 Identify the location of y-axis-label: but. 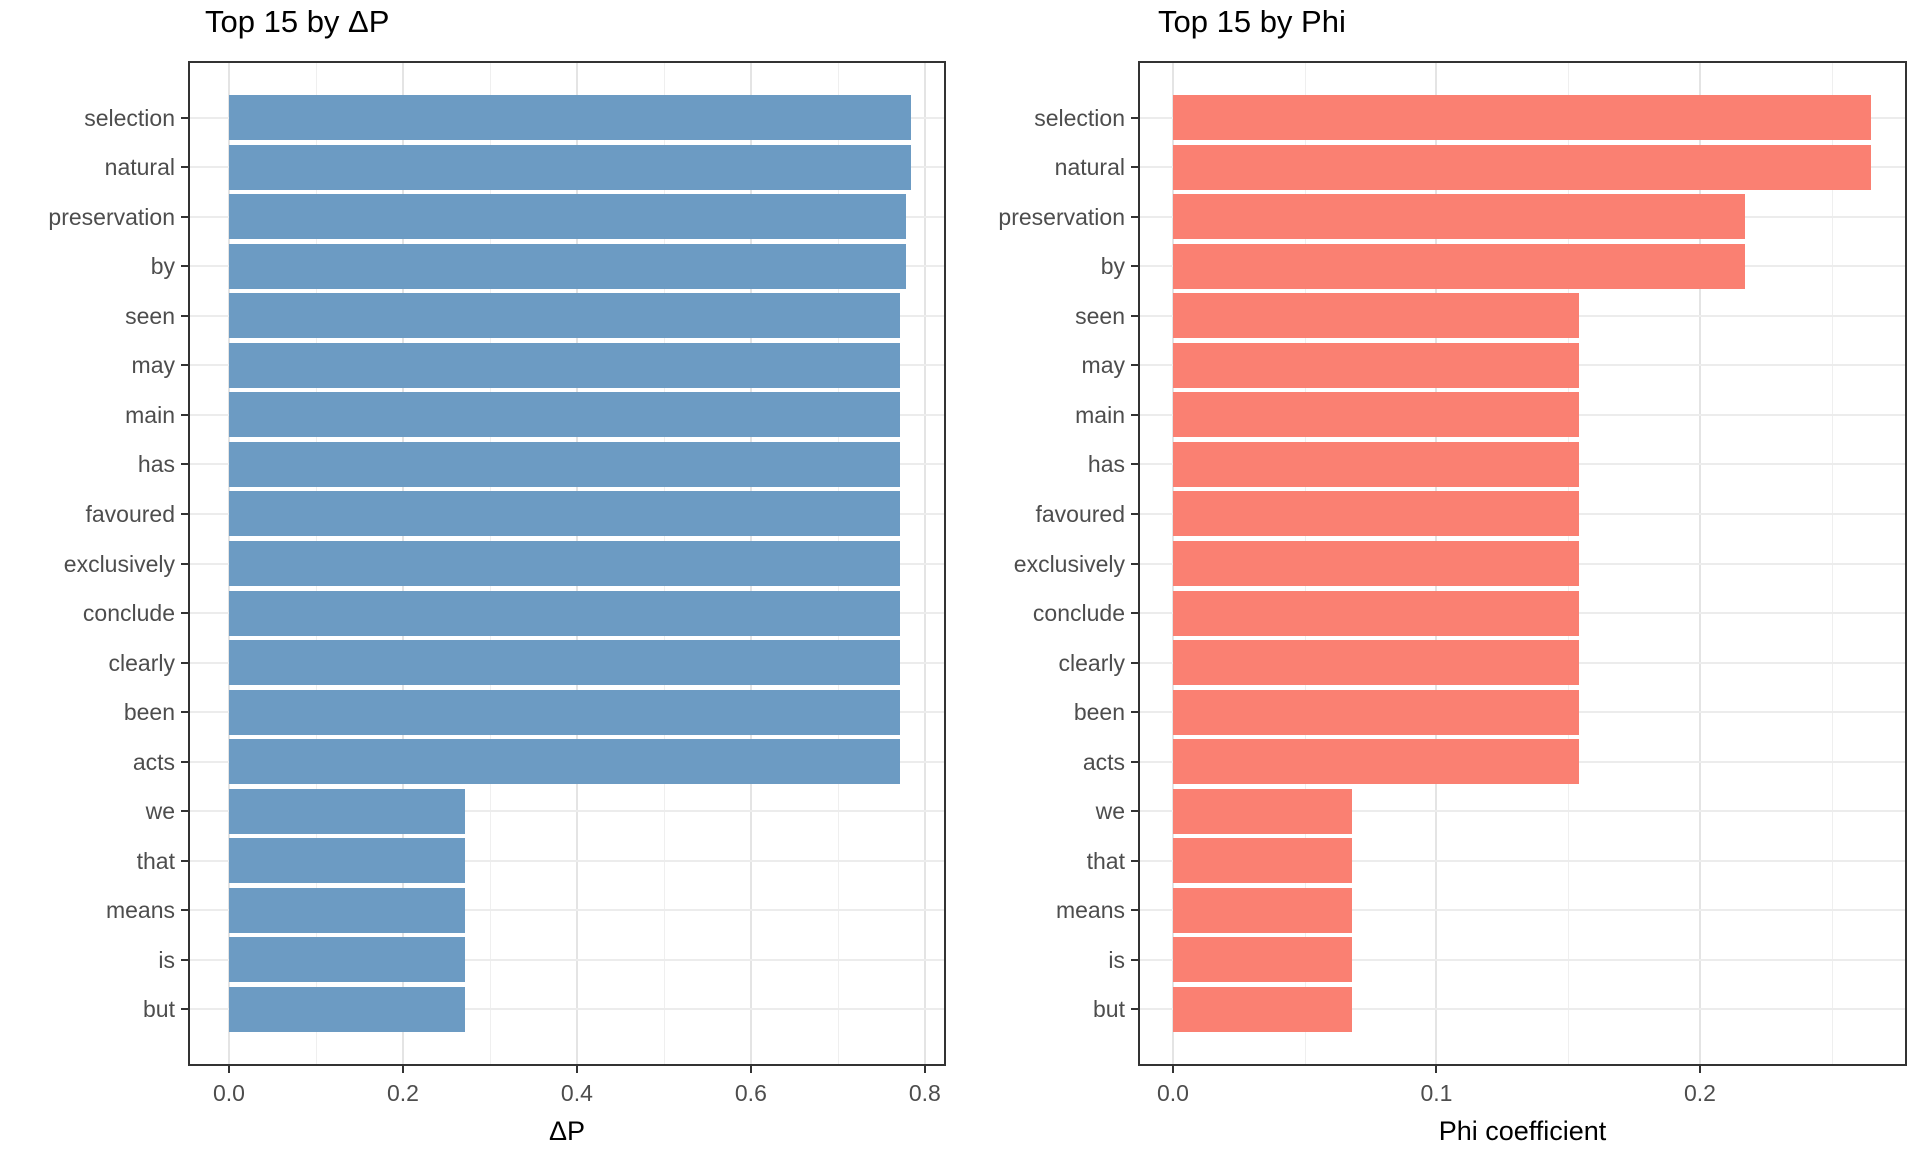
(1109, 1009).